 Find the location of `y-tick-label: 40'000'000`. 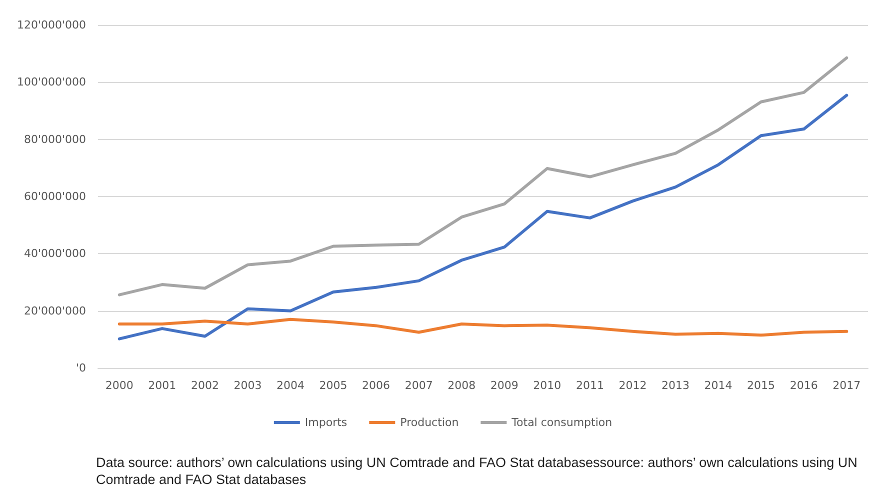

y-tick-label: 40'000'000 is located at coordinates (55, 253).